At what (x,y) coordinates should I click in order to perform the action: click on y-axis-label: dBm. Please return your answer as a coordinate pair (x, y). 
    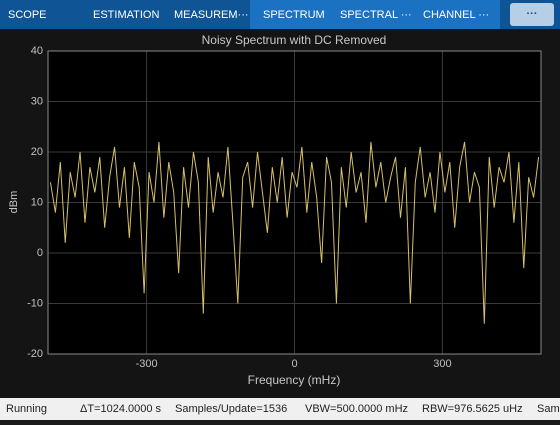
    Looking at the image, I should click on (14, 202).